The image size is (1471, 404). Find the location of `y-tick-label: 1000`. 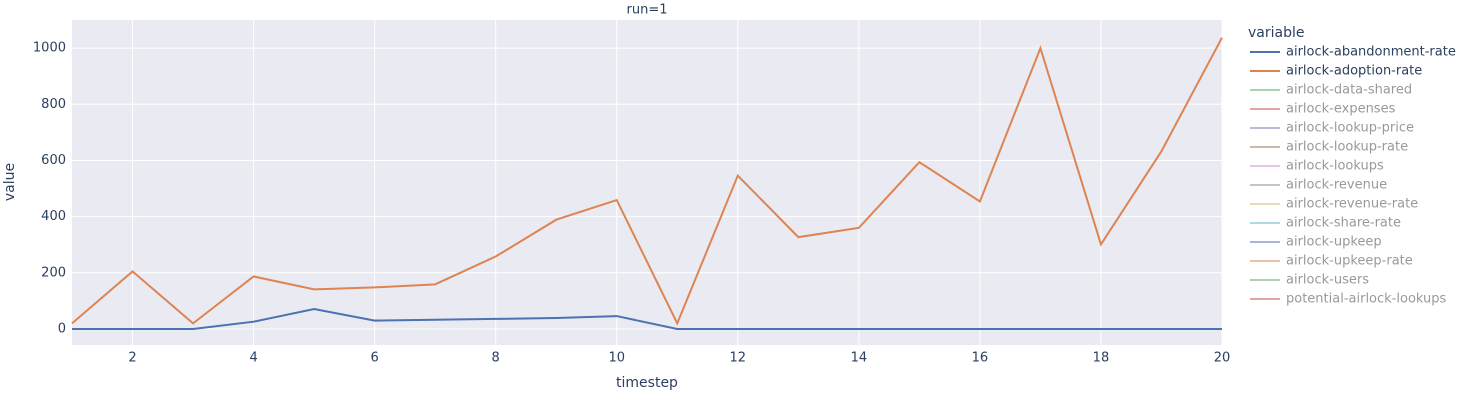

y-tick-label: 1000 is located at coordinates (49, 48).